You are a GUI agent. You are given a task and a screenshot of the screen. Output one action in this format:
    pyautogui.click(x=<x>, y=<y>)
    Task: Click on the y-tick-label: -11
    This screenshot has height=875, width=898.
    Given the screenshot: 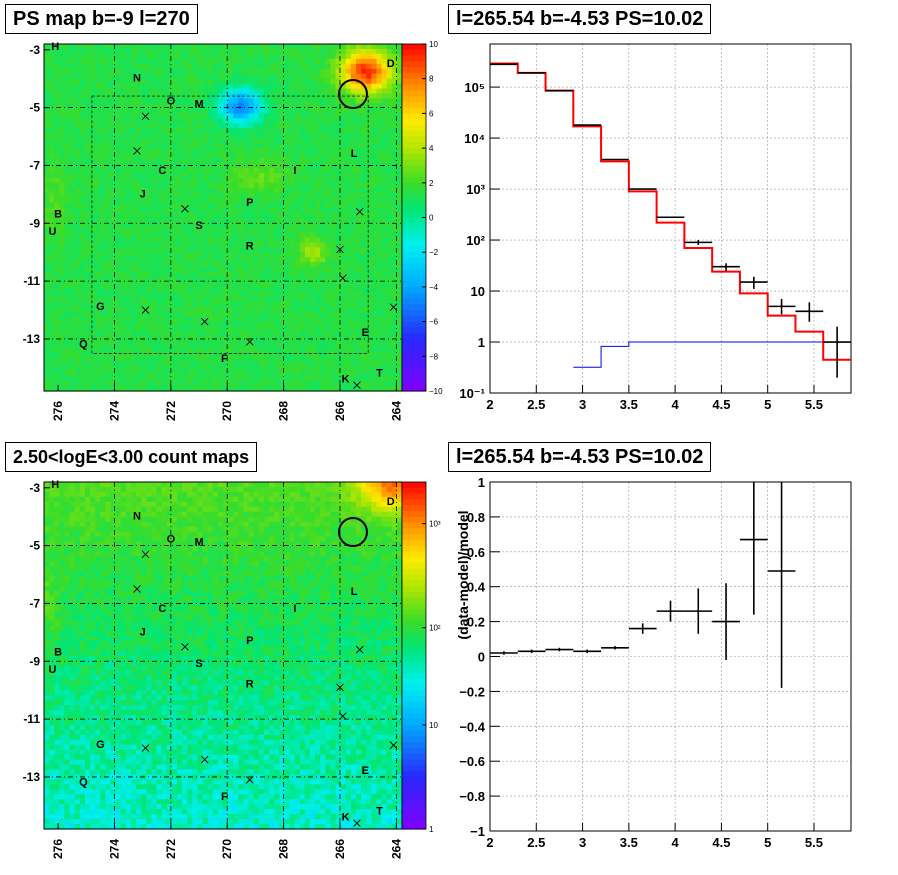 What is the action you would take?
    pyautogui.click(x=31, y=281)
    